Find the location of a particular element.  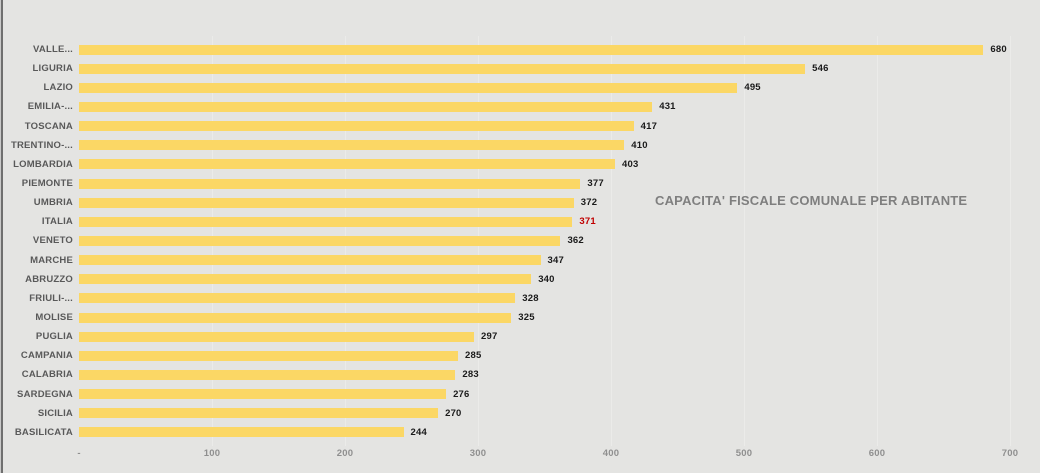

bar-row: 546 is located at coordinates (559, 68).